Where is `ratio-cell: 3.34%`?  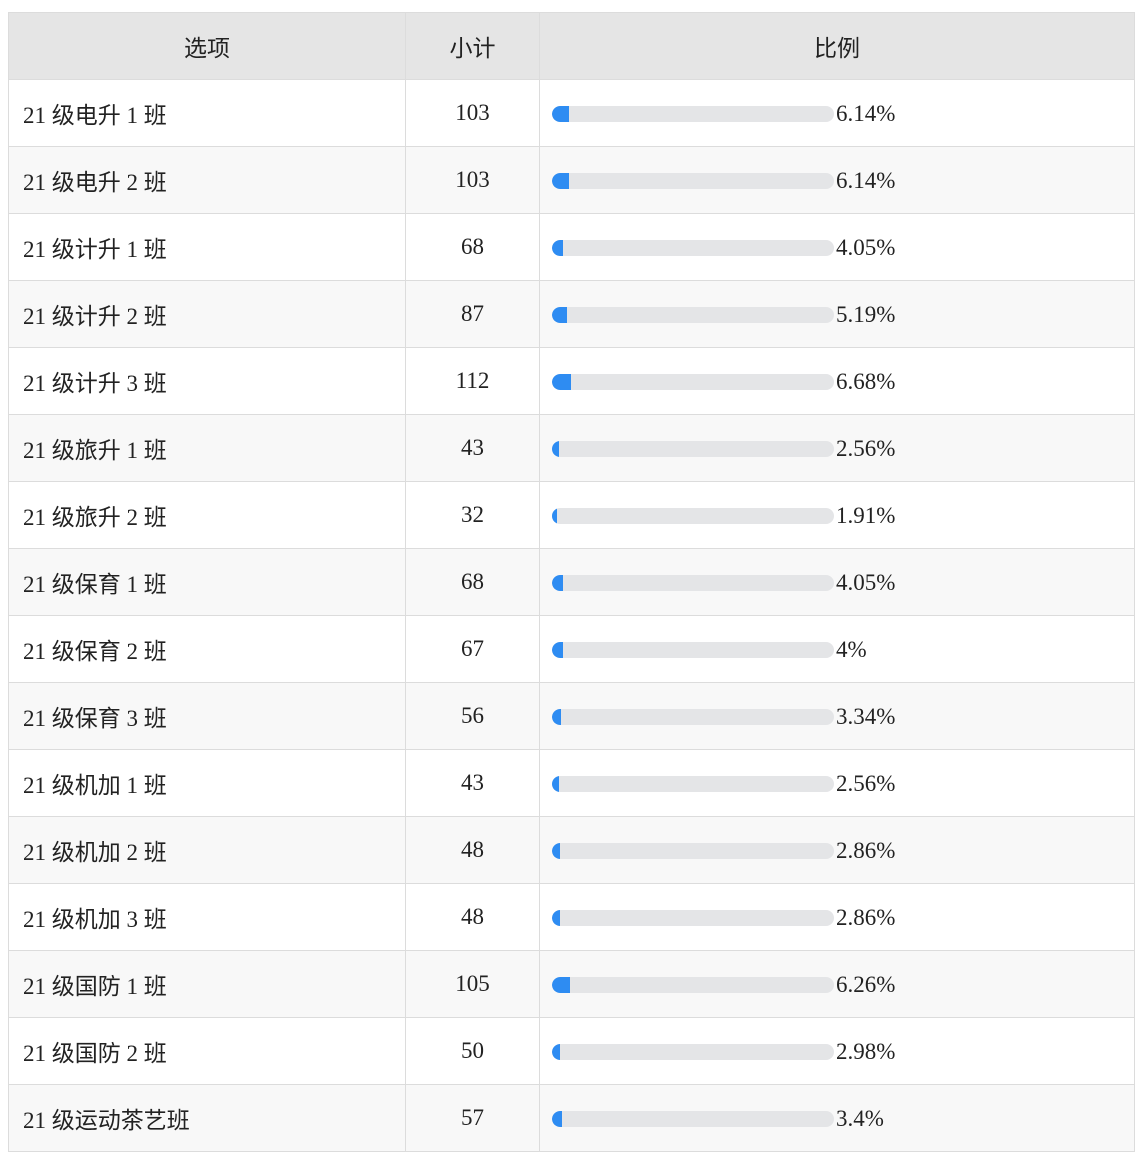 ratio-cell: 3.34% is located at coordinates (837, 716).